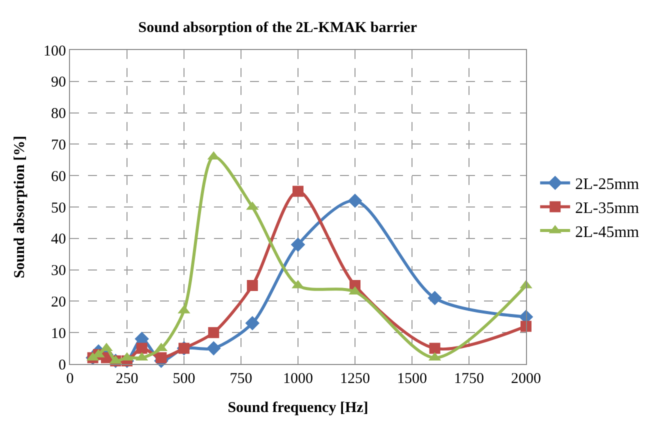 Image resolution: width=661 pixels, height=425 pixels. What do you see at coordinates (298, 408) in the screenshot?
I see `x-axis-title: Sound frequency [Hz]` at bounding box center [298, 408].